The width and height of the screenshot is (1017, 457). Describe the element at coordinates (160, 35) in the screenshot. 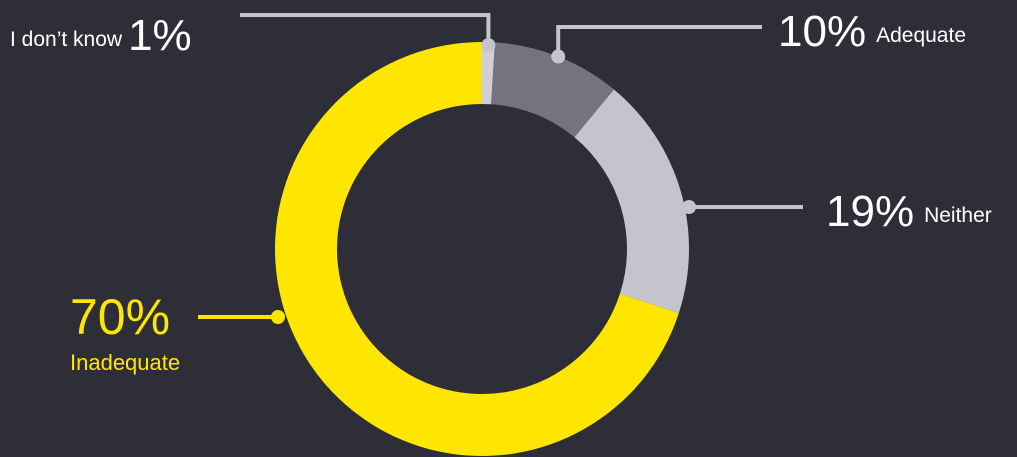

I see `label-i-dont-know-pct: 1%` at that location.